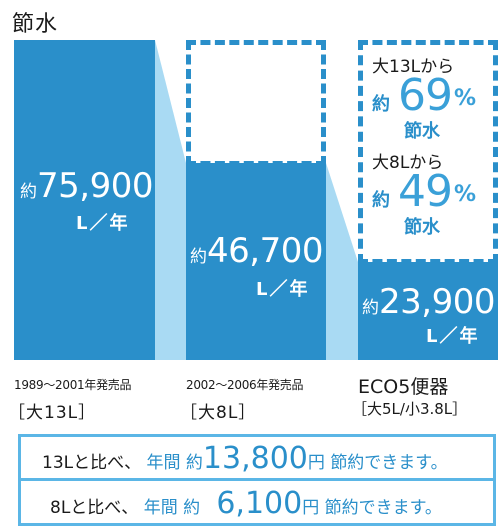 The image size is (500, 528). I want to click on bar-2-approx: 約, so click(198, 257).